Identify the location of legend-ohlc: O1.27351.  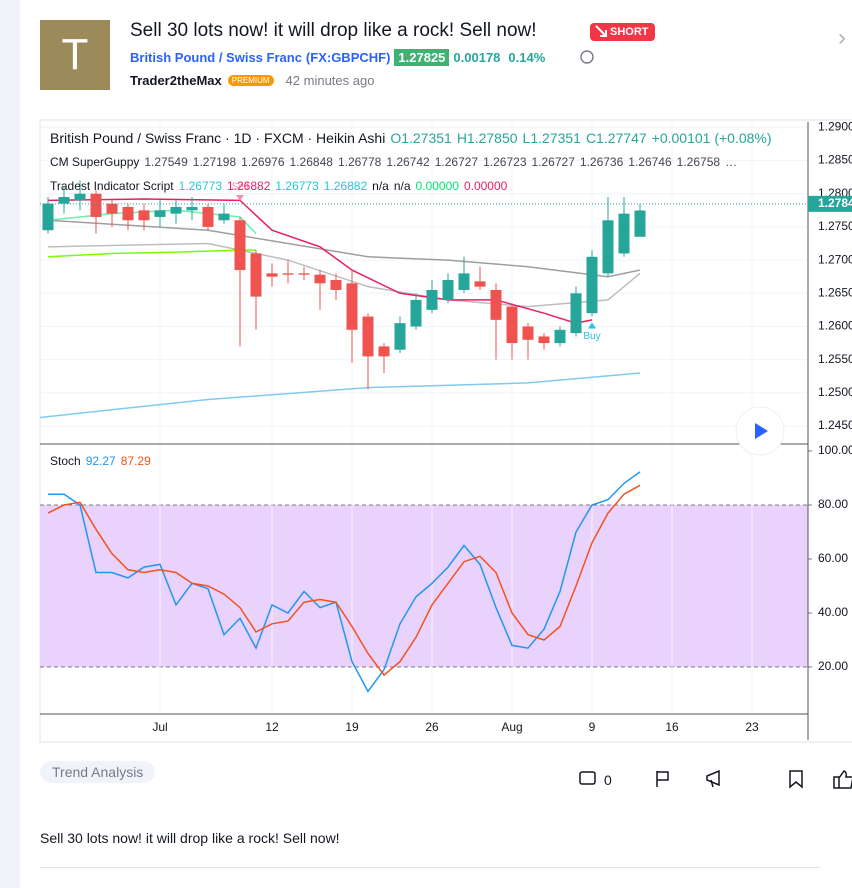
(421, 138).